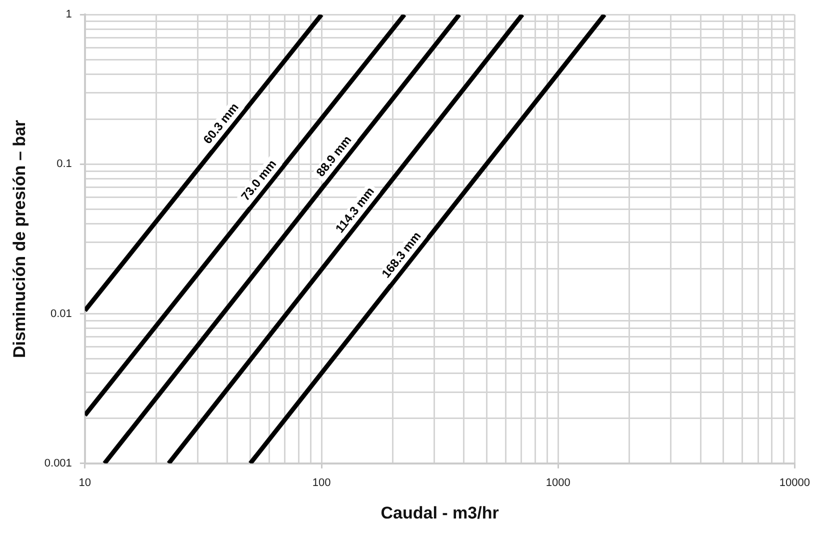 This screenshot has height=536, width=818. What do you see at coordinates (440, 512) in the screenshot?
I see `x-axis-title: Caudal - m3/hr` at bounding box center [440, 512].